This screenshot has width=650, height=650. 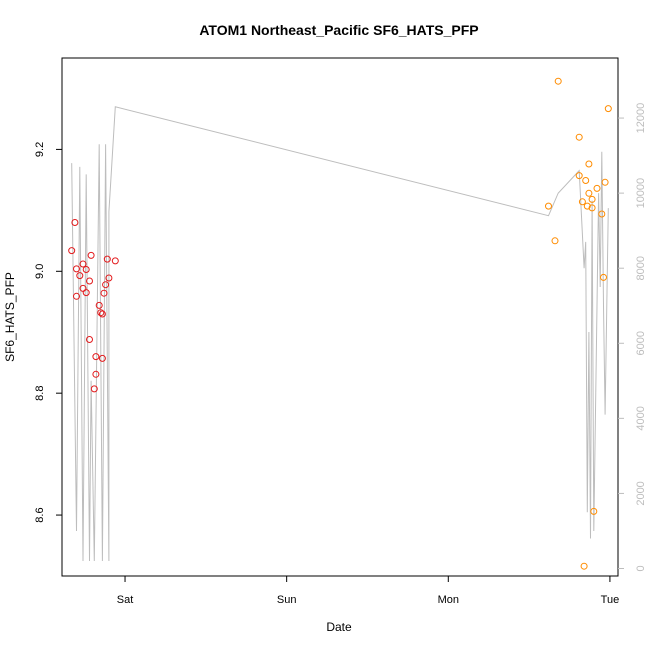 What do you see at coordinates (338, 30) in the screenshot?
I see `chart-title: ATOM1 Northeast_Pacific SF6_HATS_PFP` at bounding box center [338, 30].